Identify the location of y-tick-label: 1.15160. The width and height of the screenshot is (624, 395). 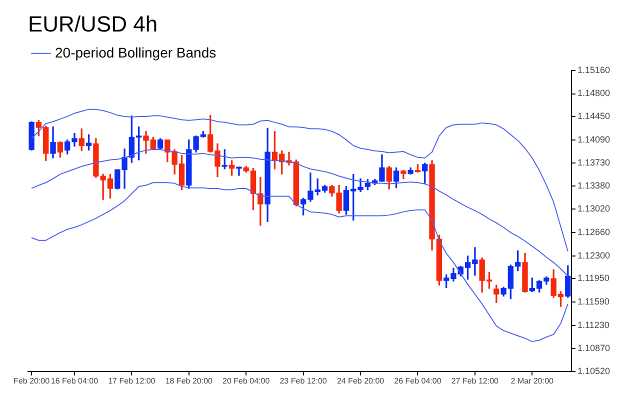
(593, 69).